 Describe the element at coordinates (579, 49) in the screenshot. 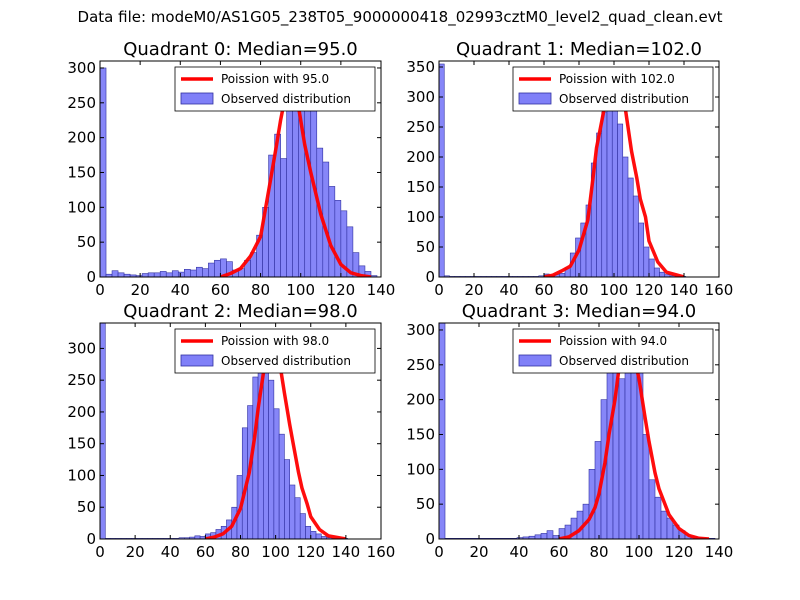

I see `panel-title: Quadrant 1: Median=102.0` at that location.